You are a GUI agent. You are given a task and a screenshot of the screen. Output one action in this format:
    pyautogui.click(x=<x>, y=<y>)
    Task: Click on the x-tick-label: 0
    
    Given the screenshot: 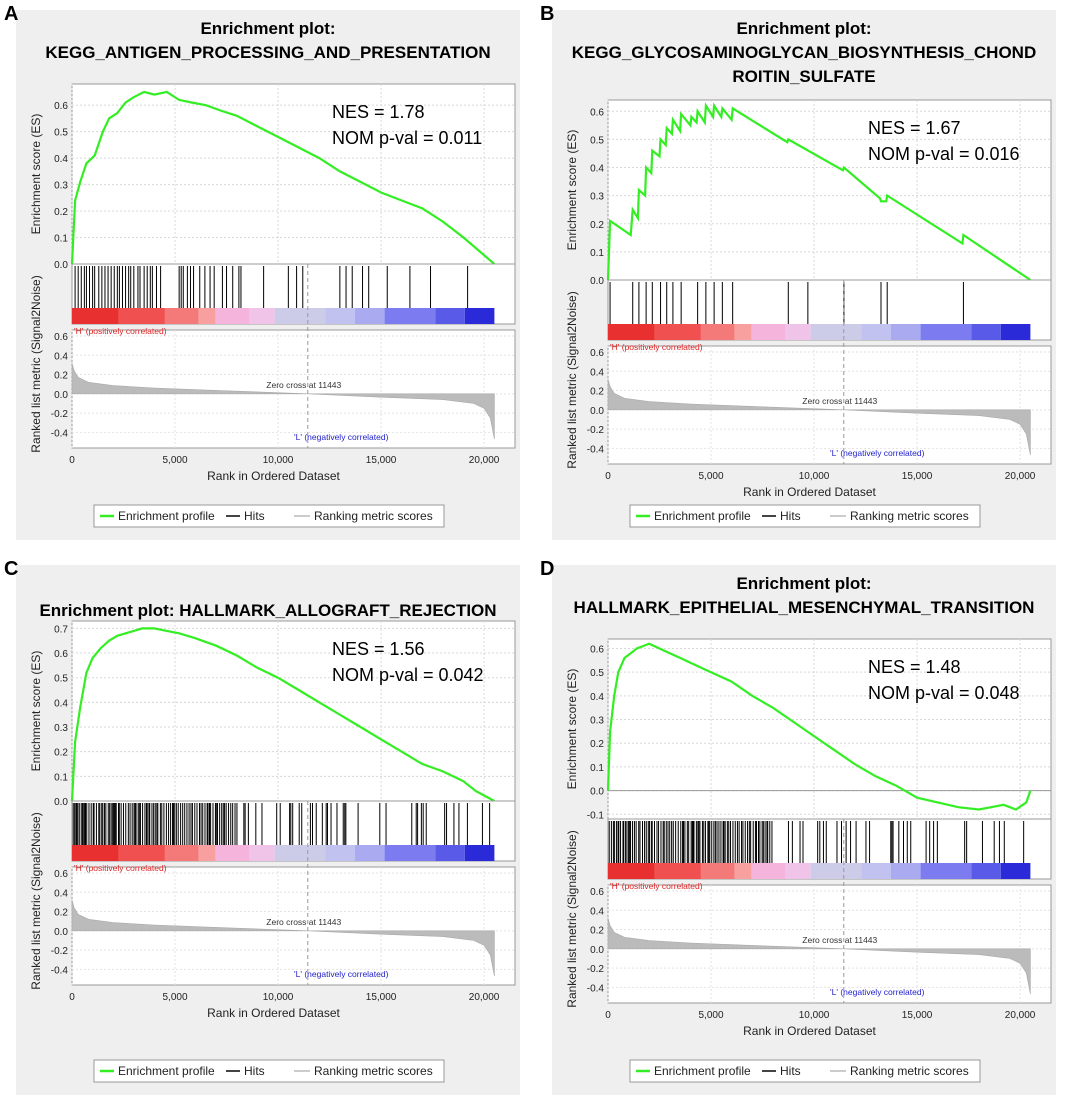 What is the action you would take?
    pyautogui.click(x=608, y=1015)
    